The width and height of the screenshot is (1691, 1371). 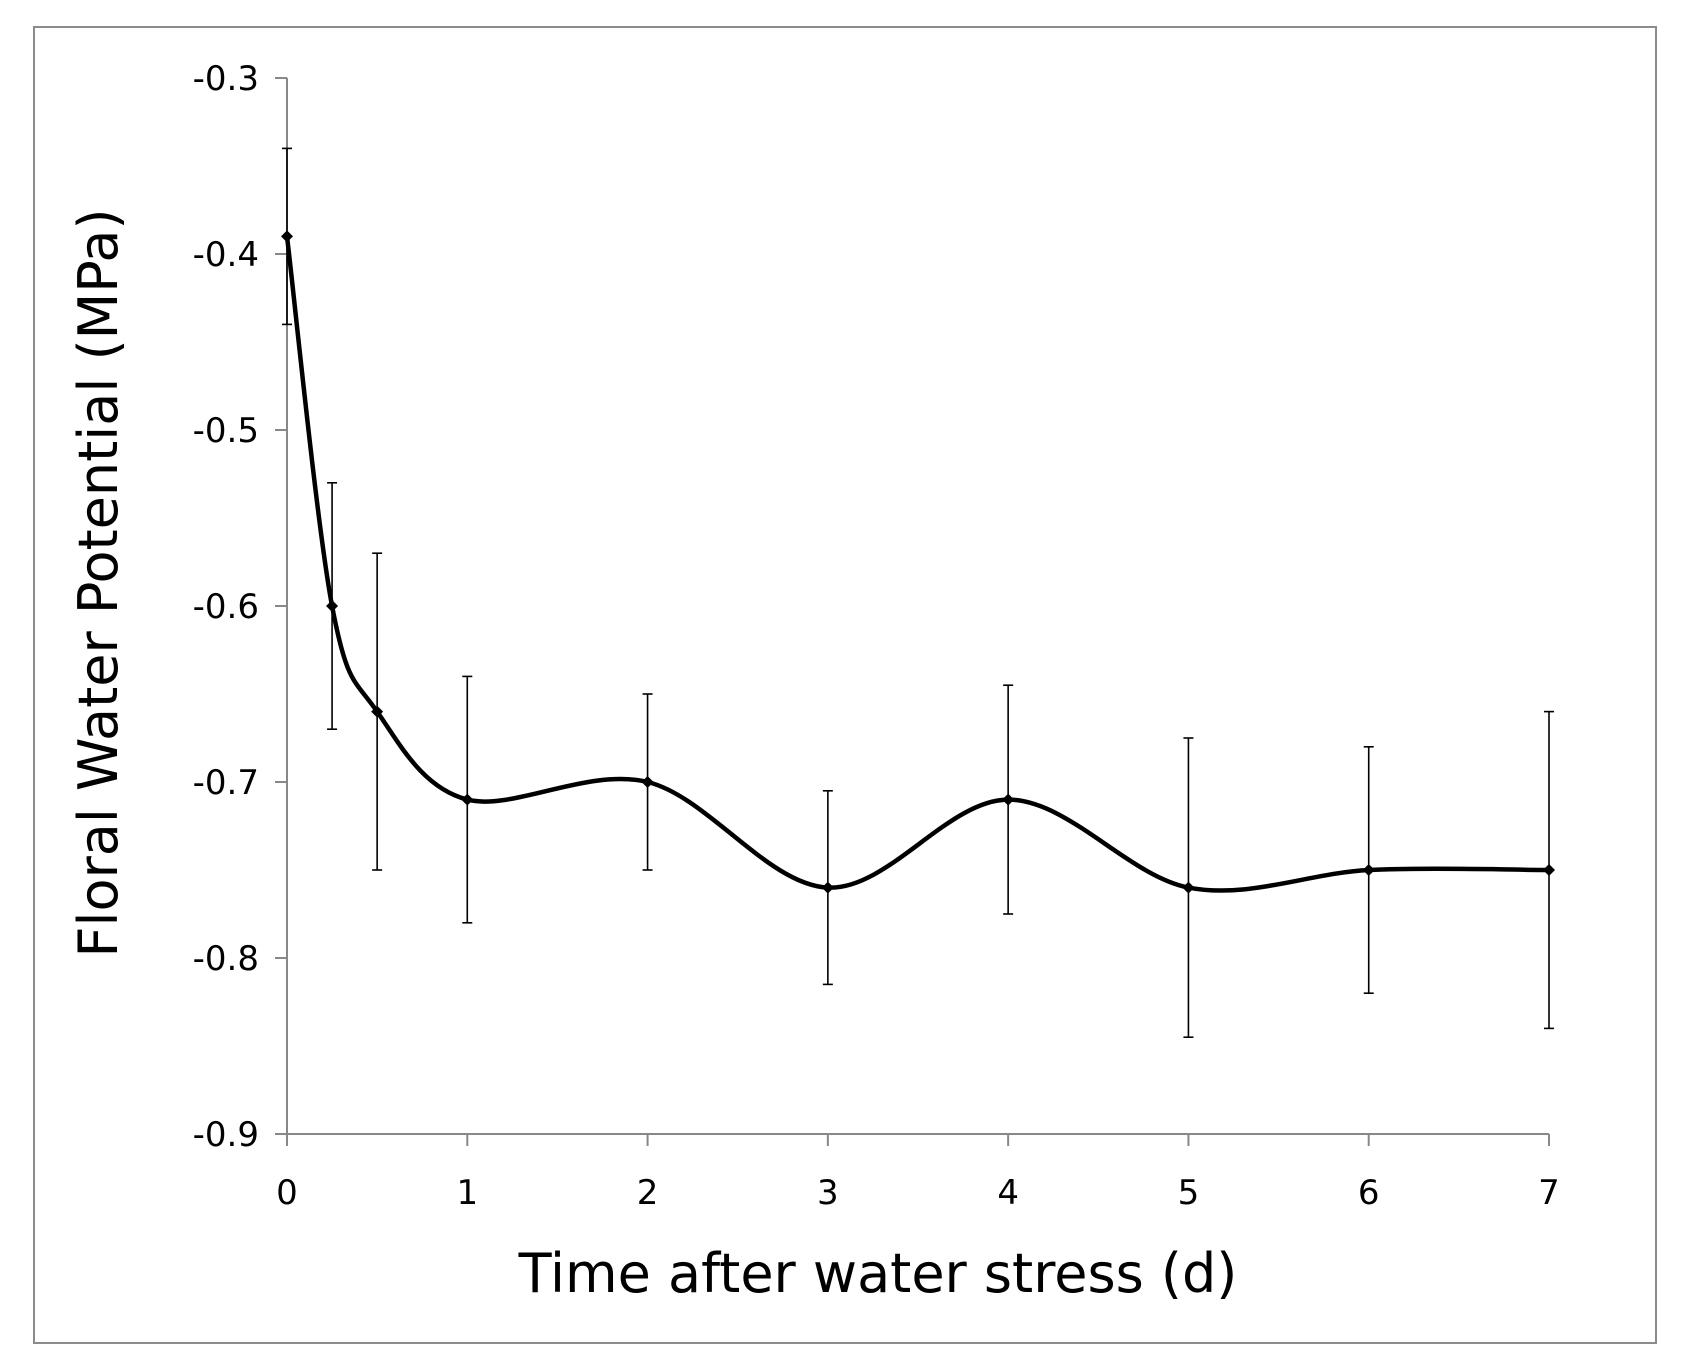 I want to click on x-tick-label: 3, so click(x=828, y=1193).